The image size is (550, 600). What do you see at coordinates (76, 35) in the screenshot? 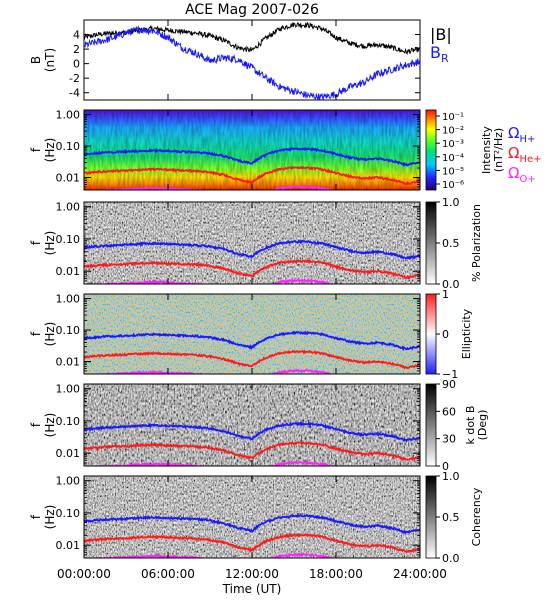
I see `y-tick-label: 4` at bounding box center [76, 35].